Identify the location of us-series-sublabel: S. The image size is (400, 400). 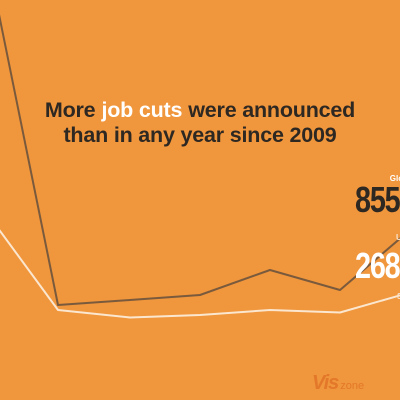
(398, 296).